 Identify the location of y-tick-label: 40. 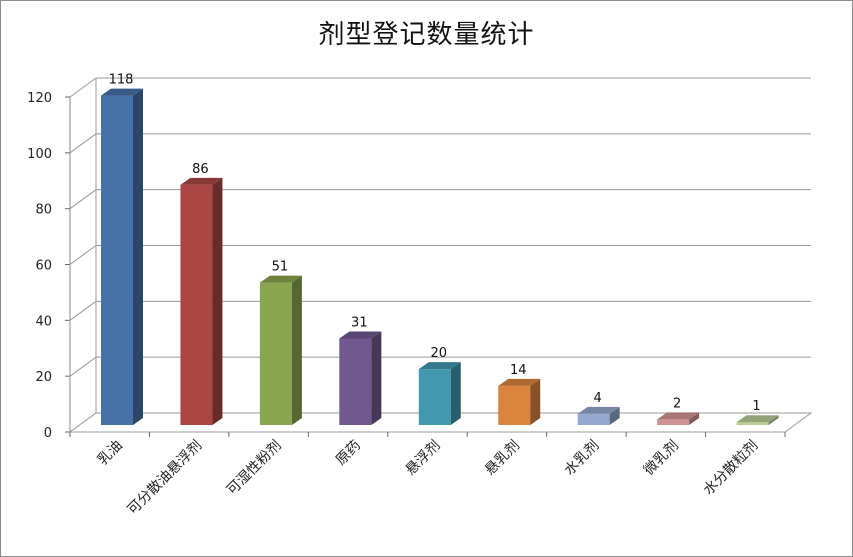
(43, 321).